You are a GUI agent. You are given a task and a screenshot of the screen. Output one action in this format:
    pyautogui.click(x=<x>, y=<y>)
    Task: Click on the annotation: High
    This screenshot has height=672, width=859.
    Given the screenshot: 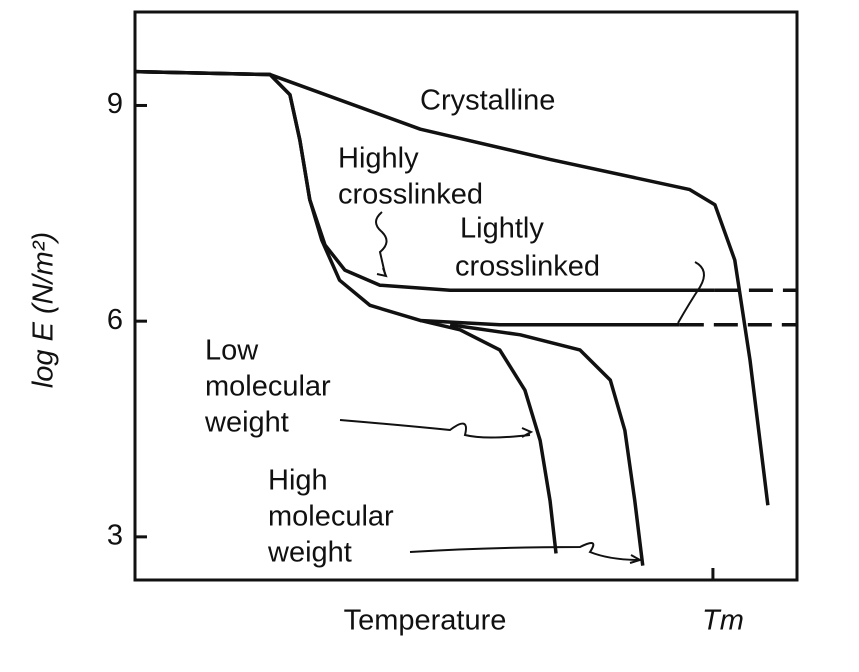 What is the action you would take?
    pyautogui.click(x=298, y=481)
    